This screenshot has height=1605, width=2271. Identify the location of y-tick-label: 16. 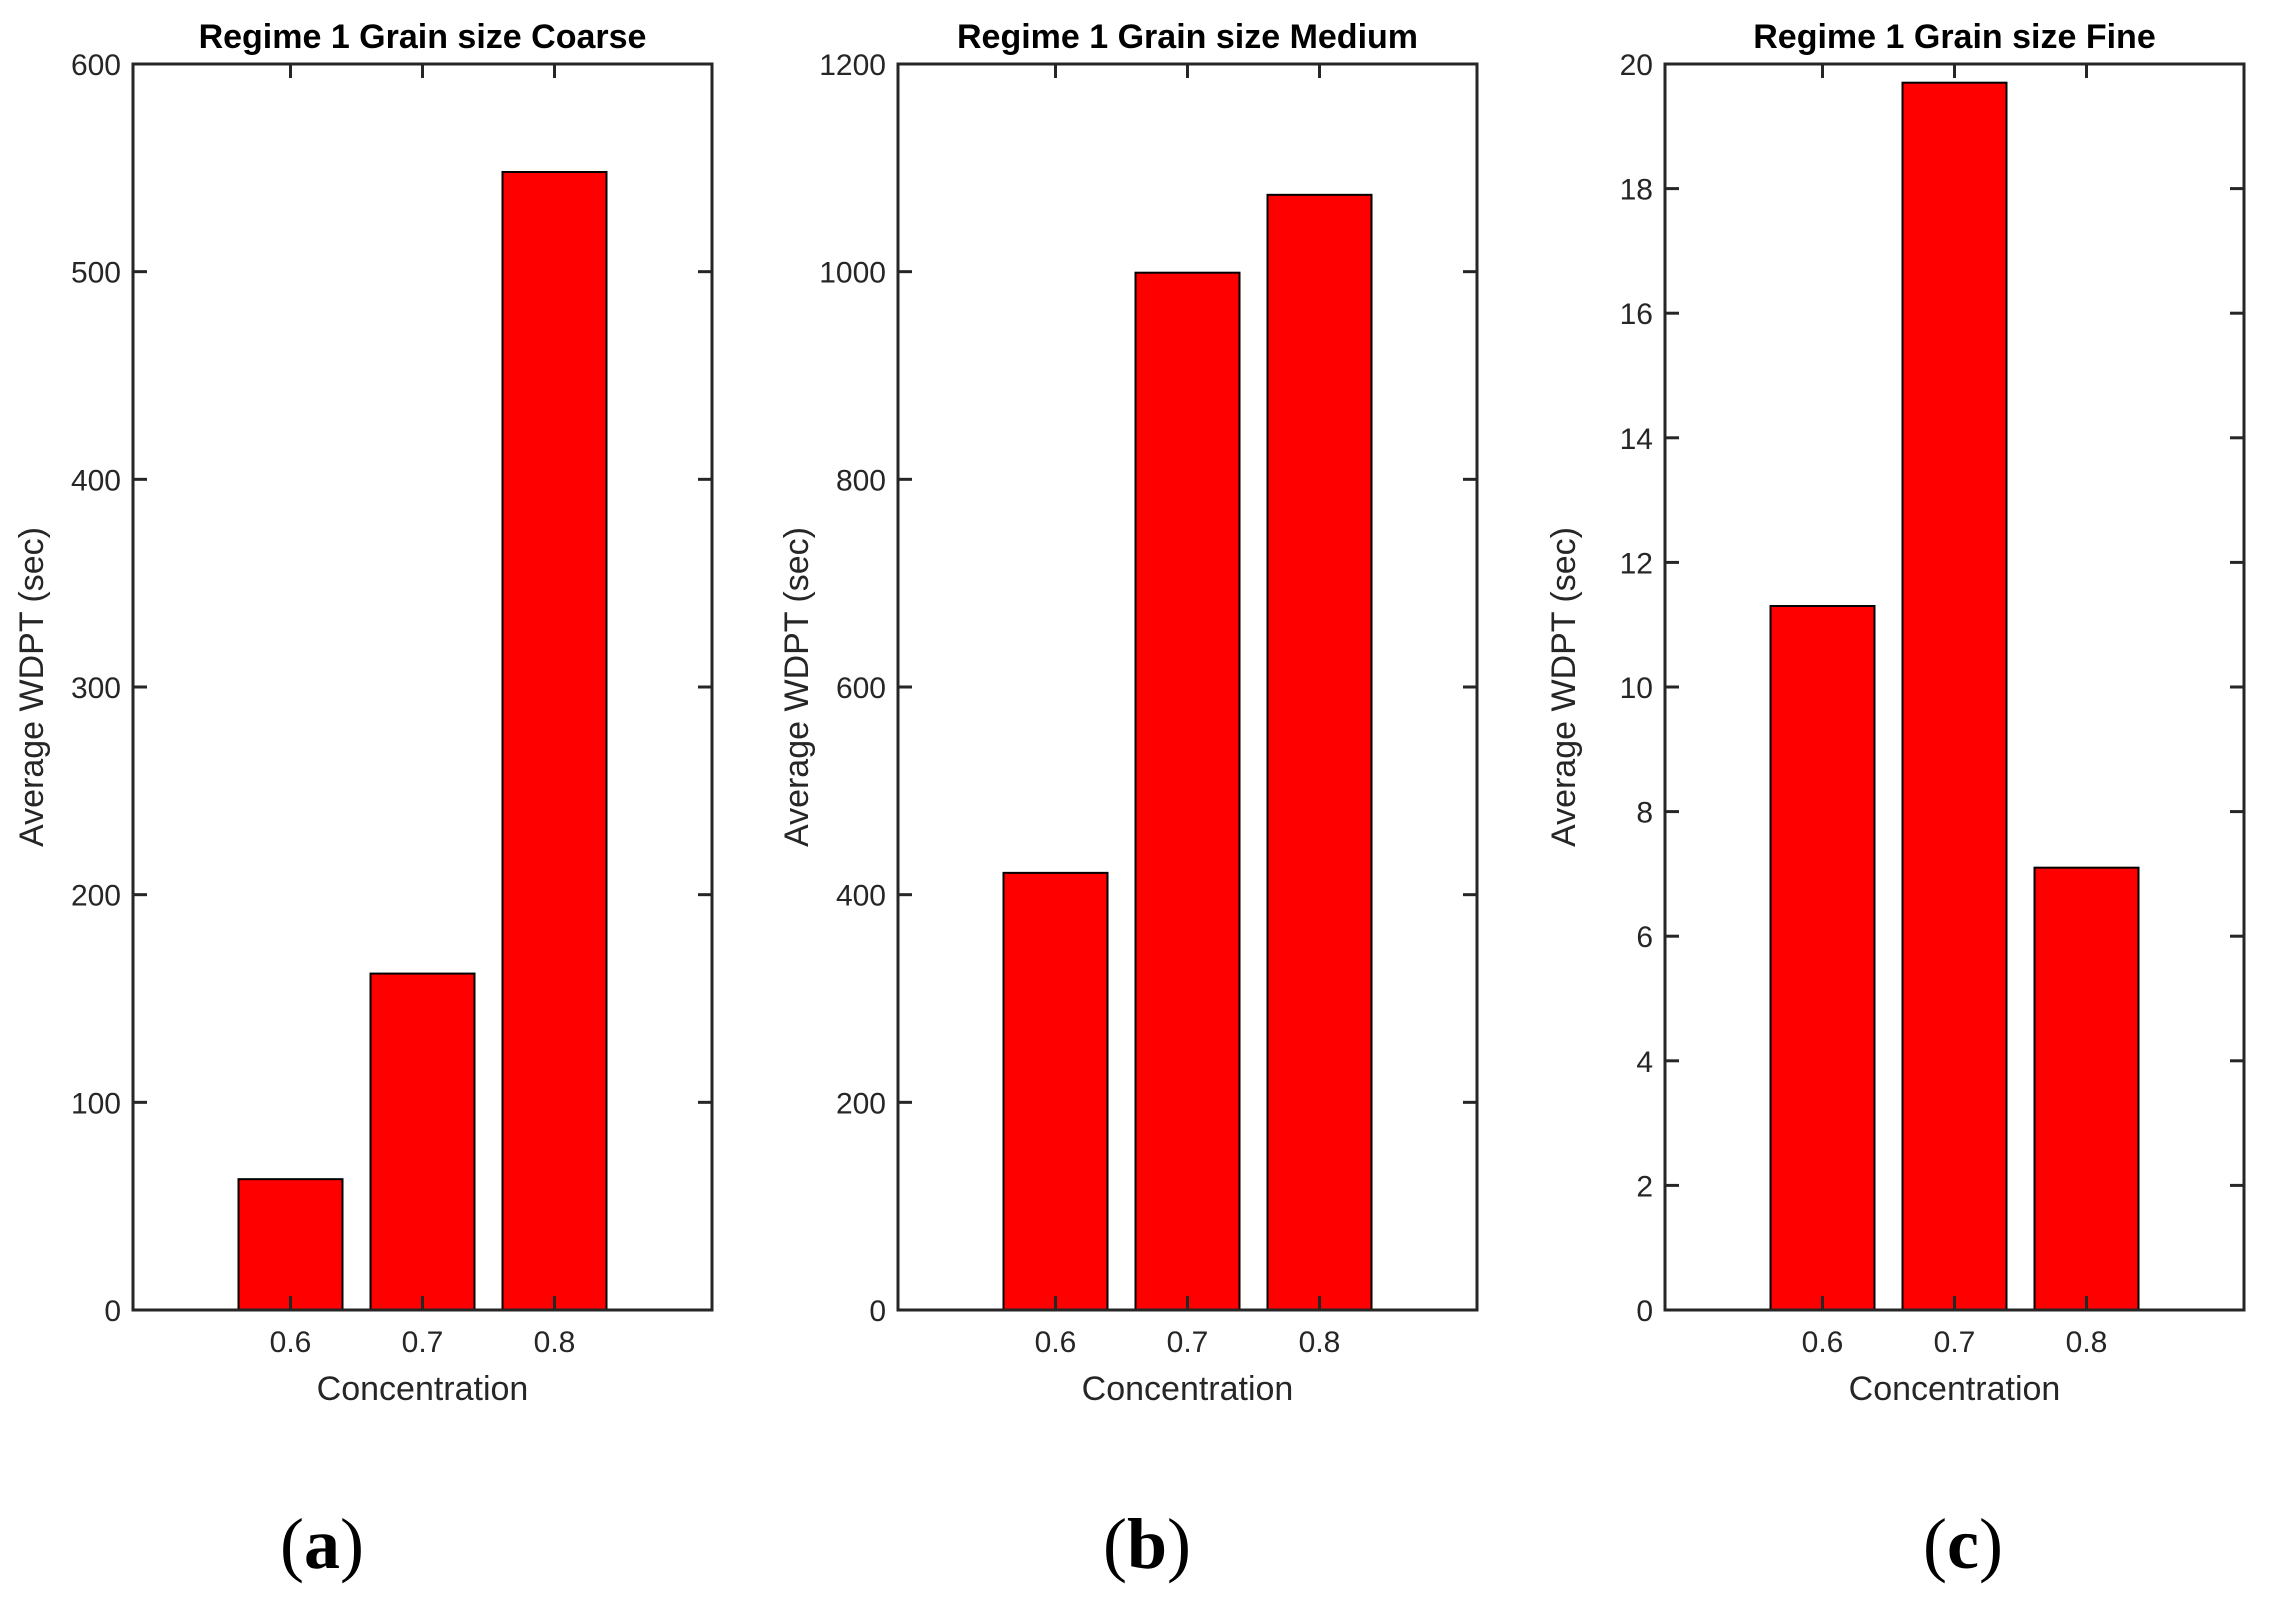
(1636, 314).